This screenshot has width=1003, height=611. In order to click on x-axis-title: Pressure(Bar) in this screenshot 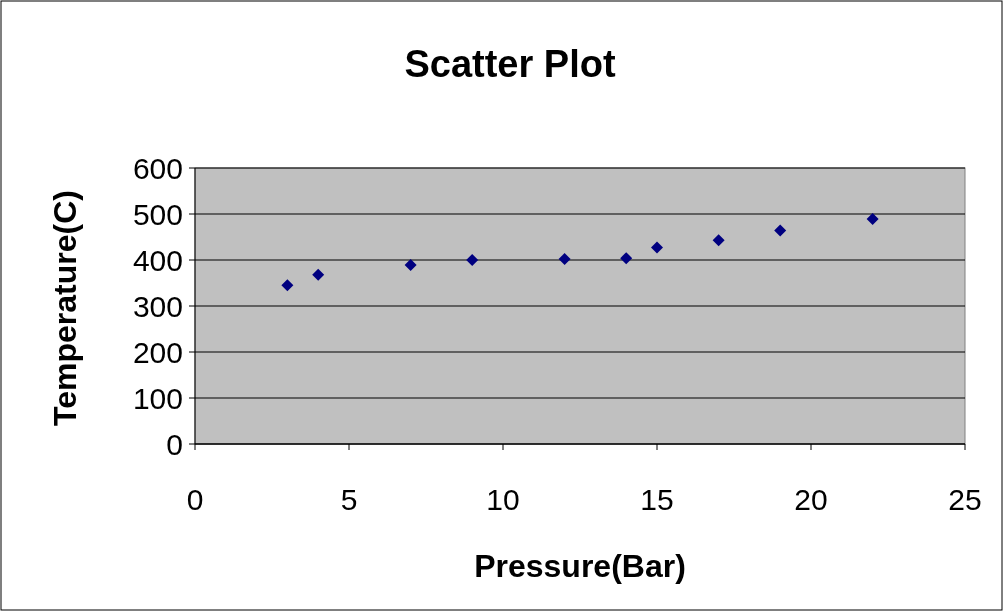, I will do `click(580, 566)`.